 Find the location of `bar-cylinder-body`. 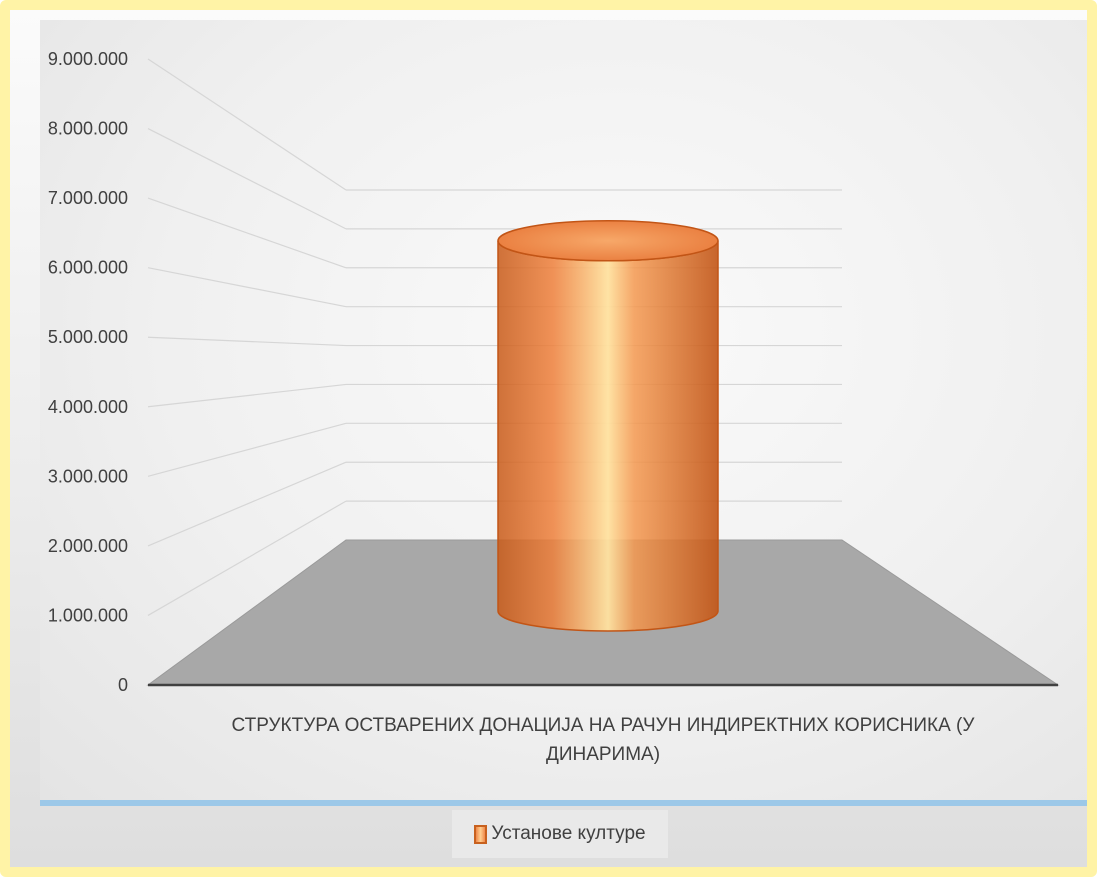

bar-cylinder-body is located at coordinates (608, 436).